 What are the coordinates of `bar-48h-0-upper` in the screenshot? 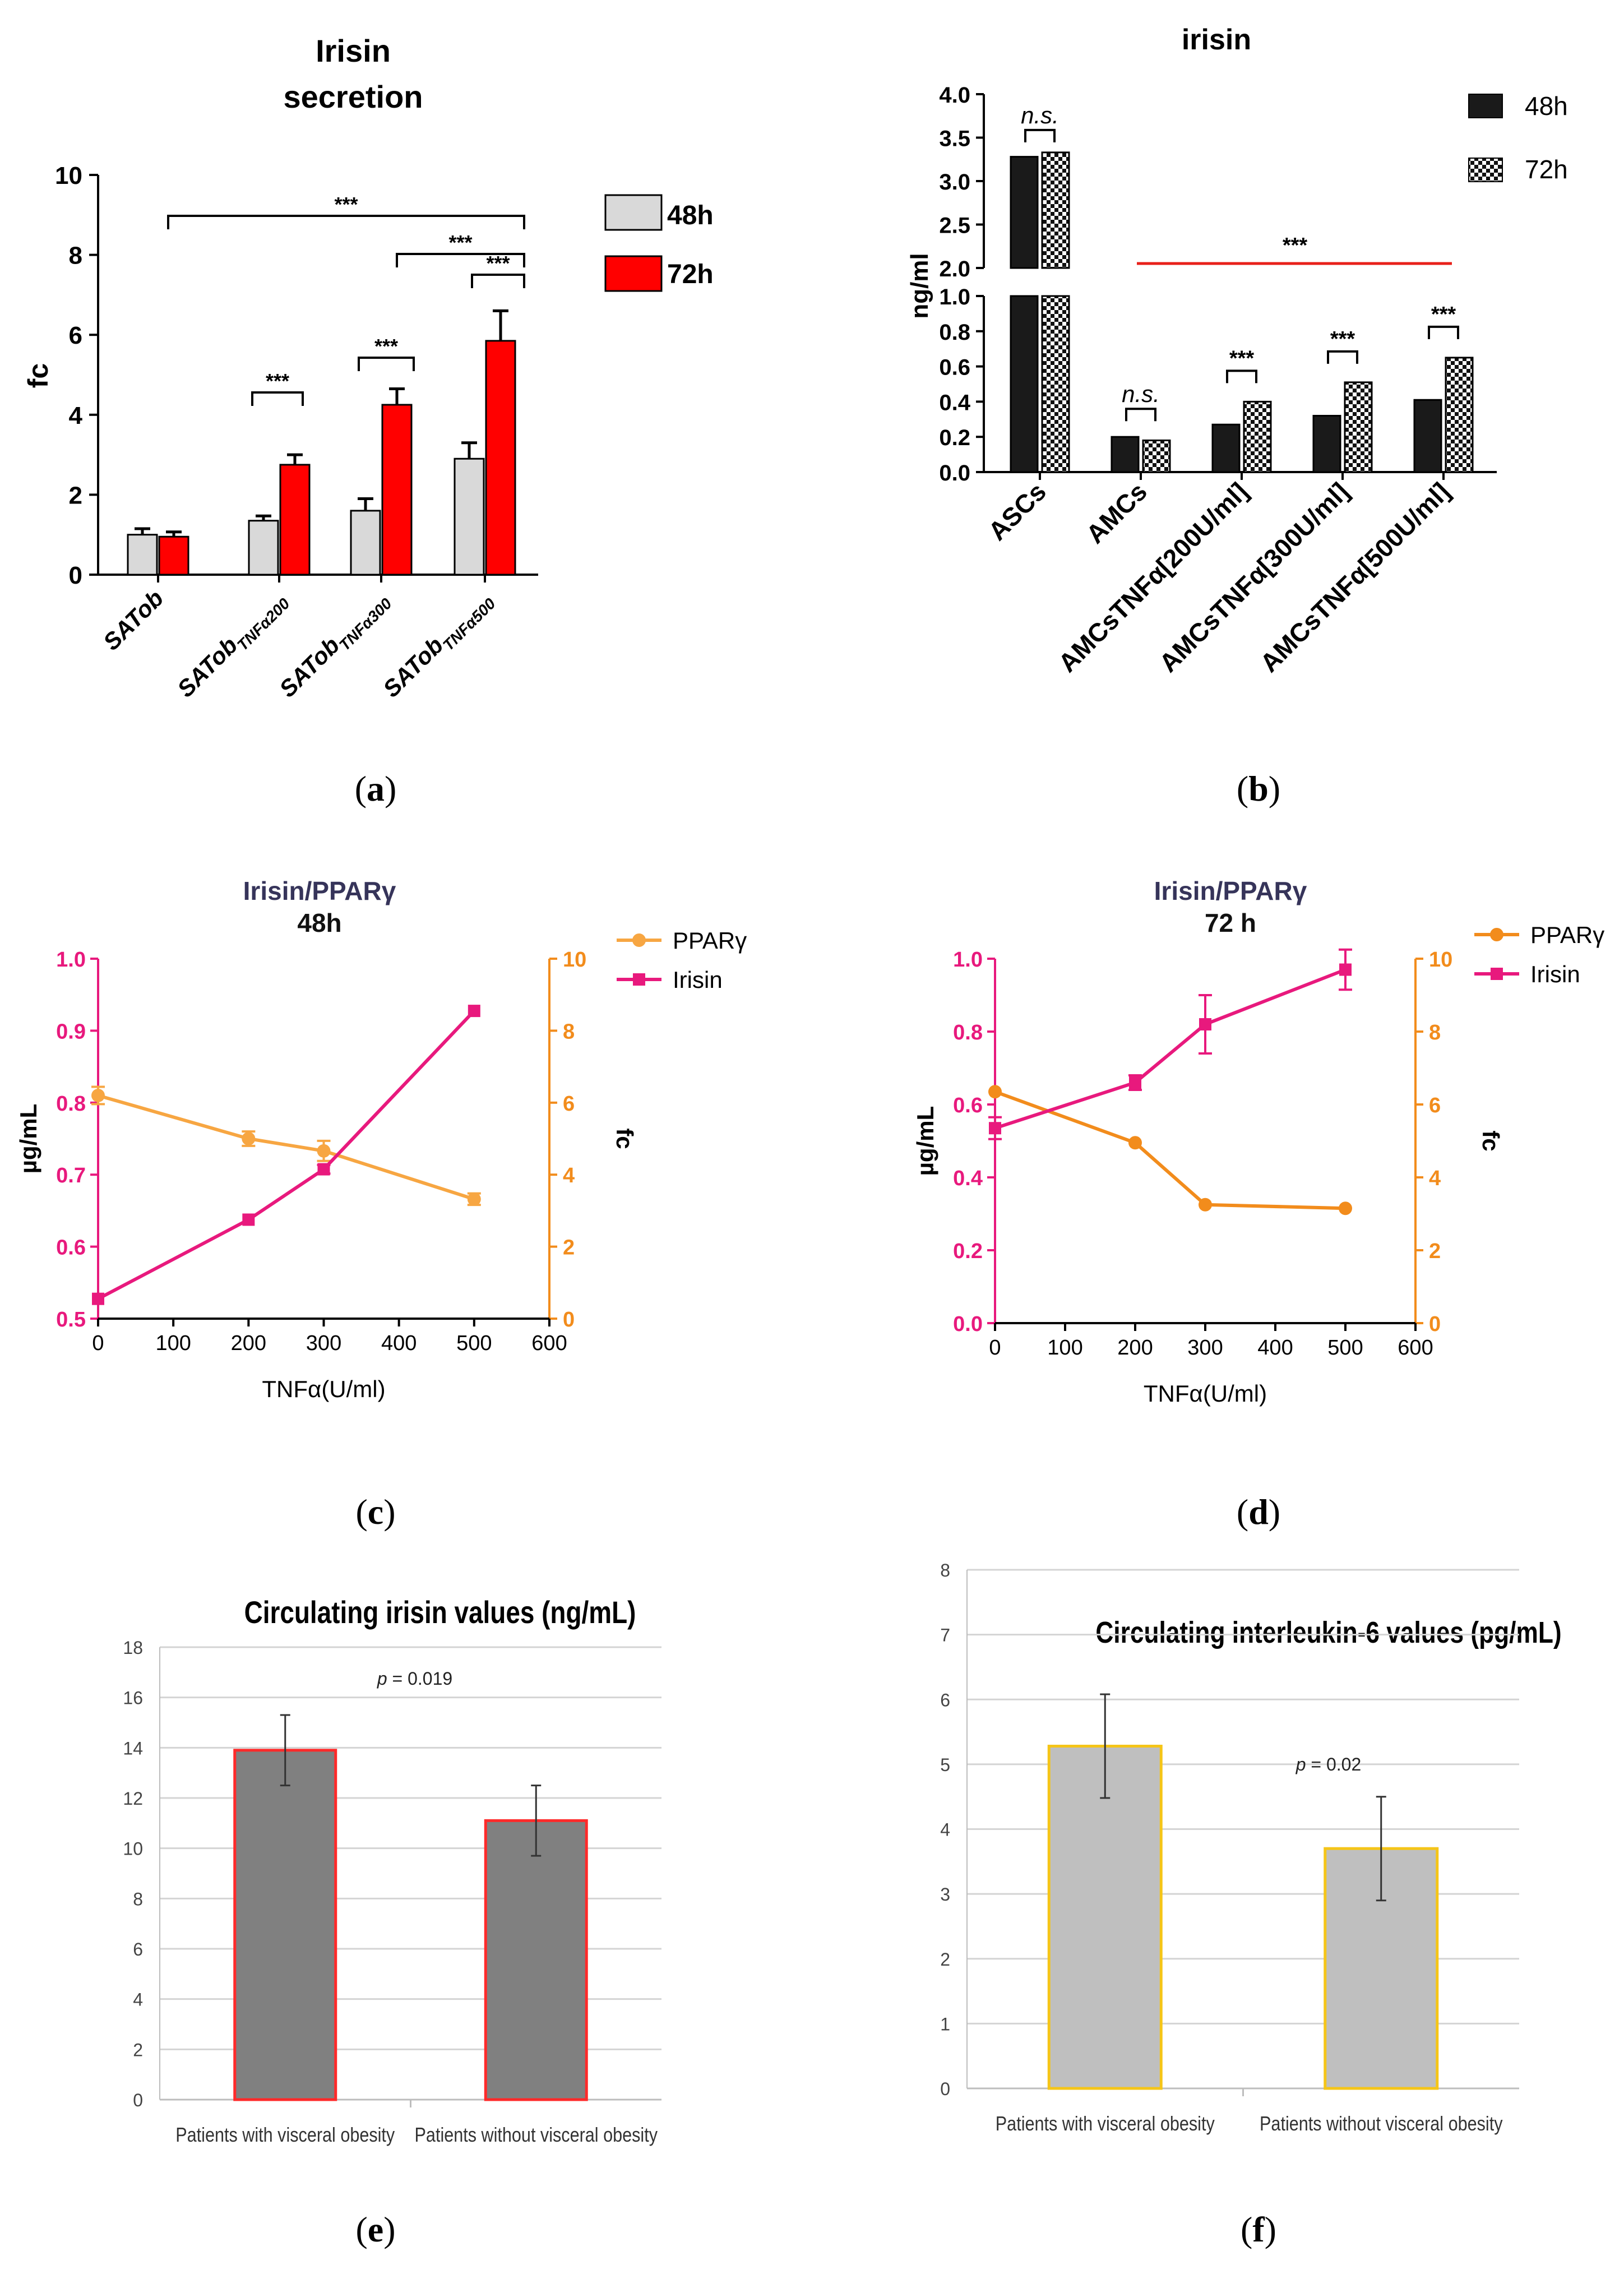 It's located at (1024, 212).